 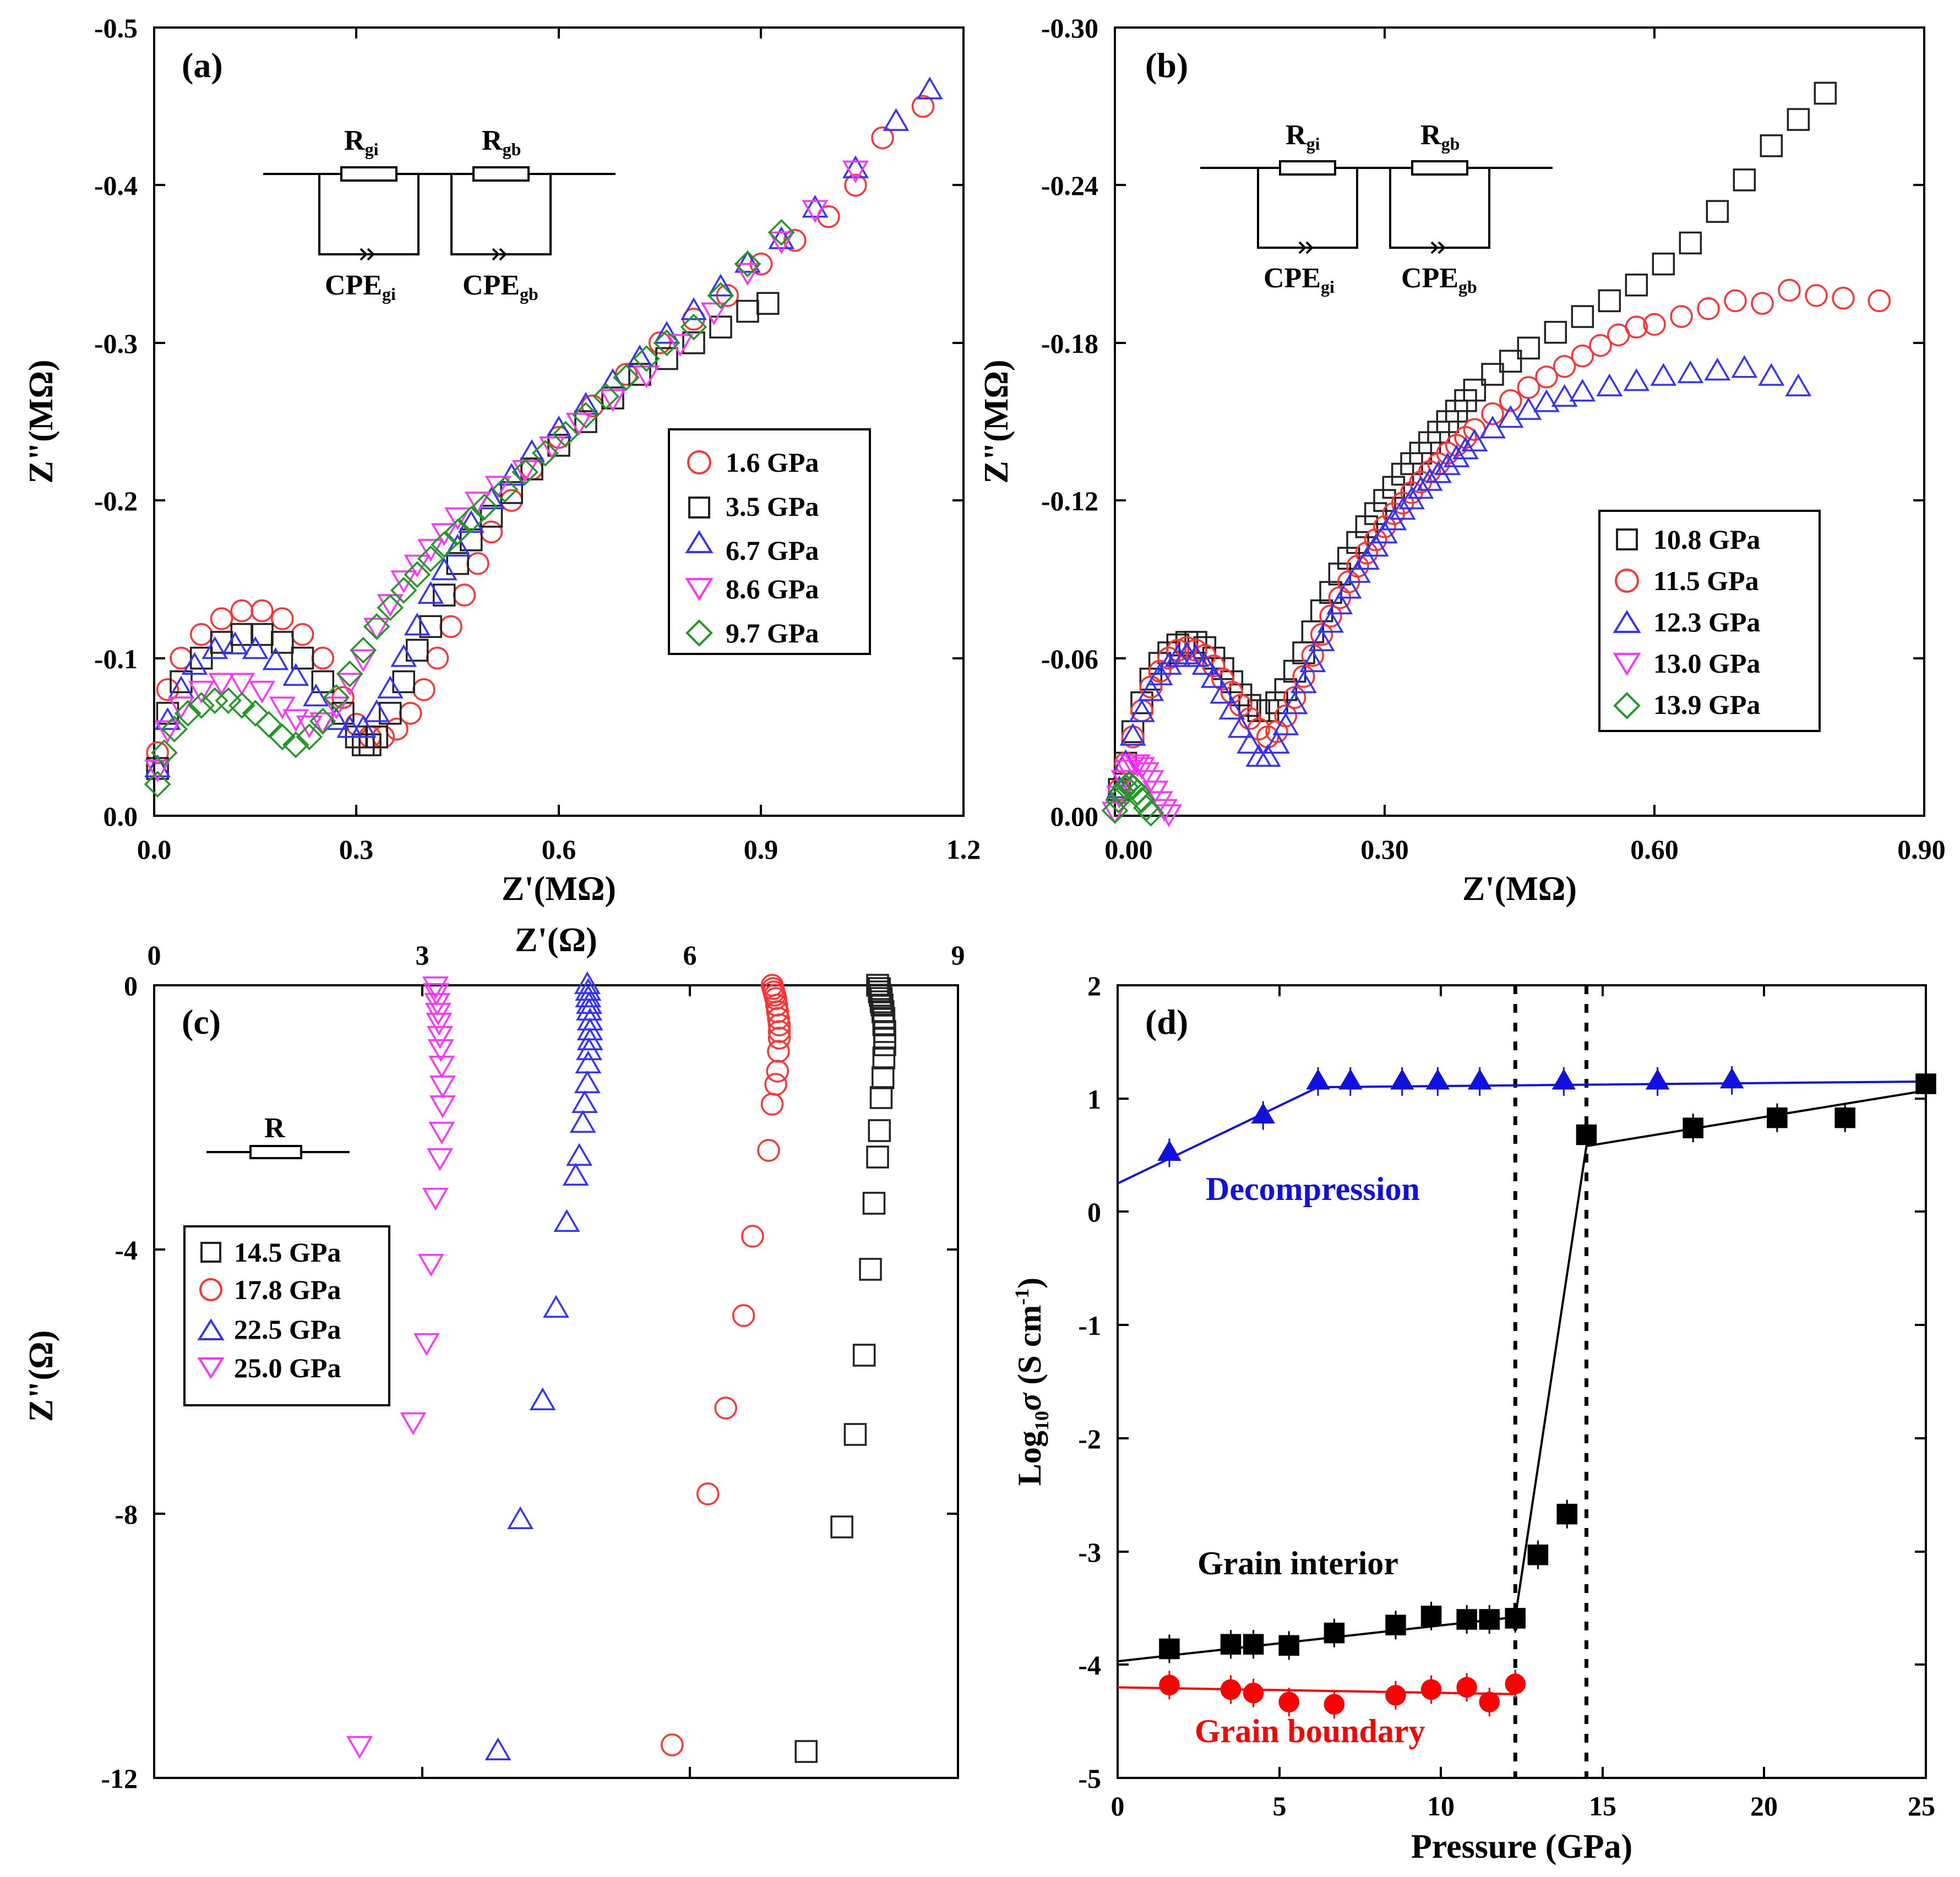 What do you see at coordinates (1921, 1806) in the screenshot?
I see `x-tick-label-d: 25` at bounding box center [1921, 1806].